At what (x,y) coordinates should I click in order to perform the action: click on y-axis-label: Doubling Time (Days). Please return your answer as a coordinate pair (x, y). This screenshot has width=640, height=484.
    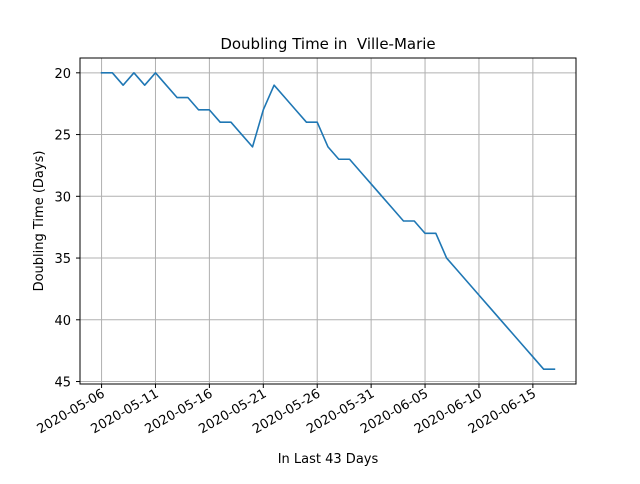
    Looking at the image, I should click on (39, 221).